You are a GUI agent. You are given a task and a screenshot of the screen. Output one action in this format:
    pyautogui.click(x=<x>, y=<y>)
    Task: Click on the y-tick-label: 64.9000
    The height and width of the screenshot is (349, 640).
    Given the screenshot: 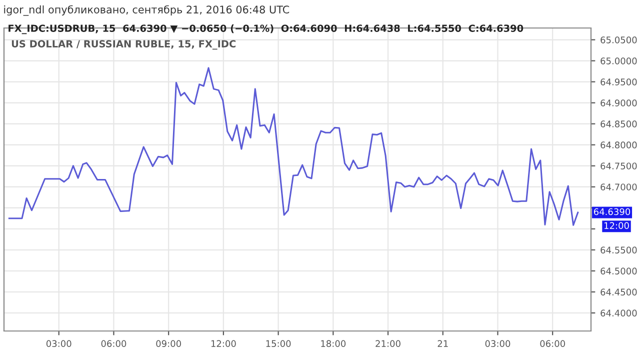 What is the action you would take?
    pyautogui.click(x=618, y=103)
    